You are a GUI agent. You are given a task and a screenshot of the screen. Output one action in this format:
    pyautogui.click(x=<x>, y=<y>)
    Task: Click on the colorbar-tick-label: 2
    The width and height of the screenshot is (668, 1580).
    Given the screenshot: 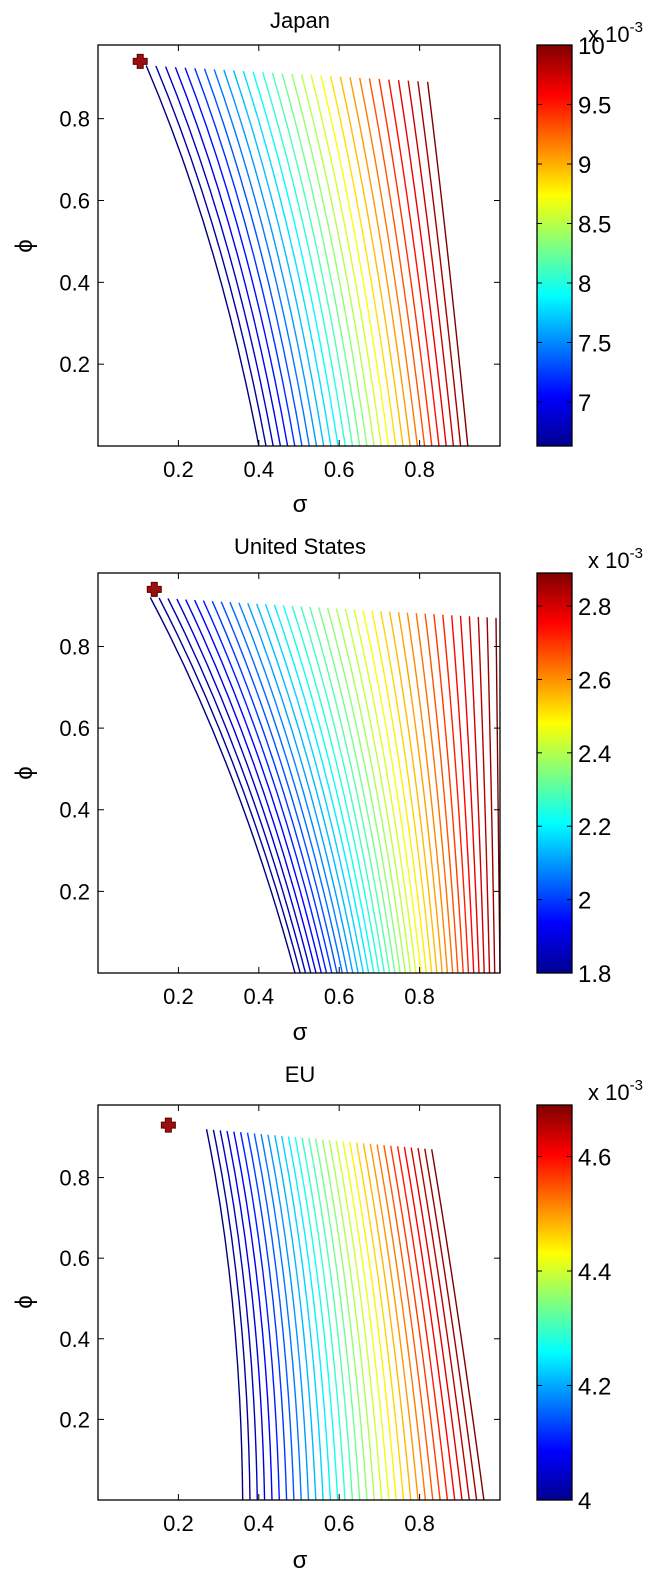 What is the action you would take?
    pyautogui.click(x=584, y=901)
    